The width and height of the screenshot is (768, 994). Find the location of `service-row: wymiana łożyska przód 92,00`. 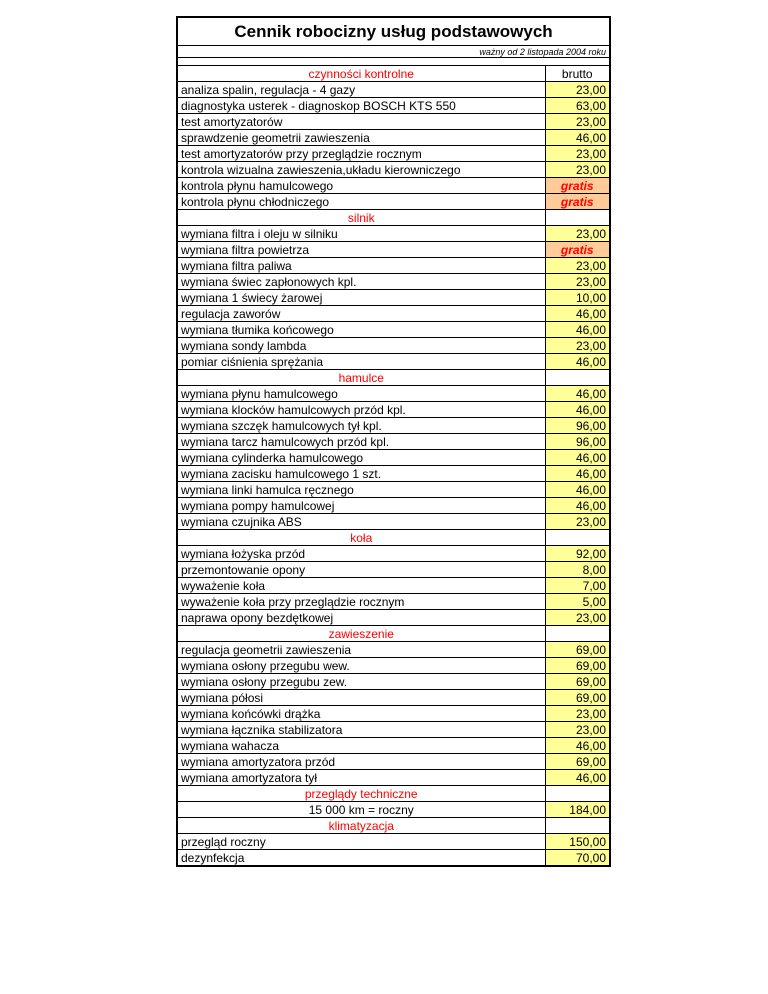

service-row: wymiana łożyska przód 92,00 is located at coordinates (393, 553).